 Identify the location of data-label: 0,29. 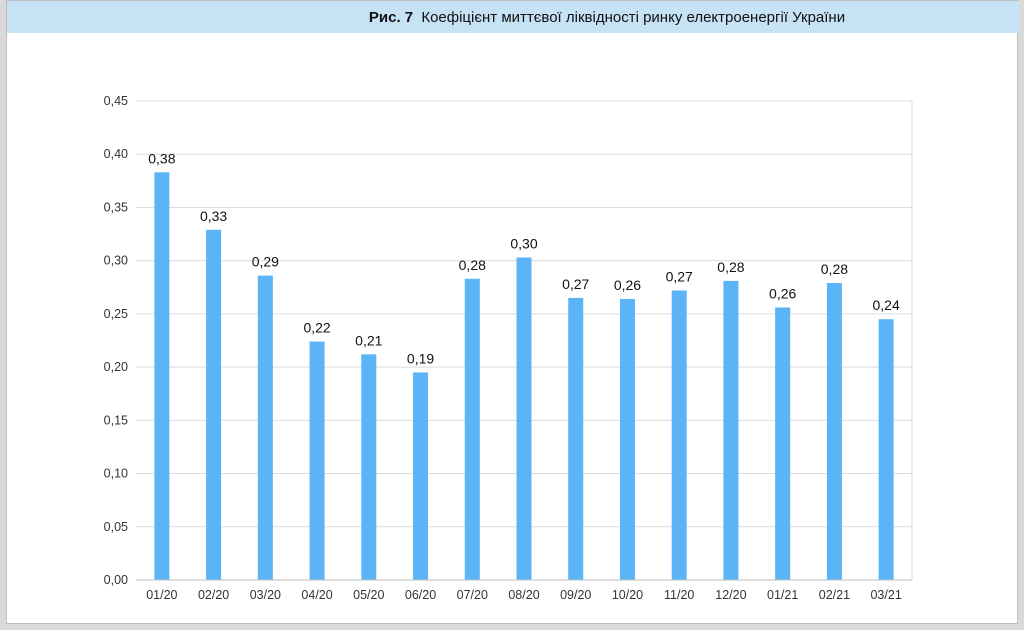
(265, 262).